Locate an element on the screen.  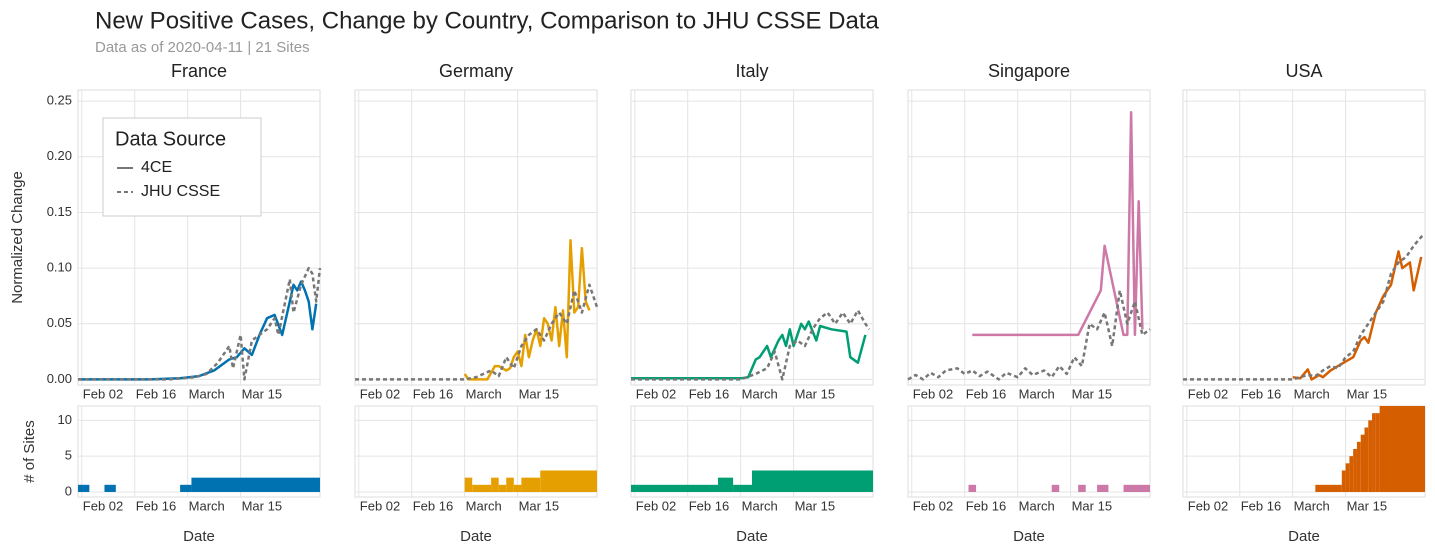
y-tick-label: 0.10 is located at coordinates (59, 267).